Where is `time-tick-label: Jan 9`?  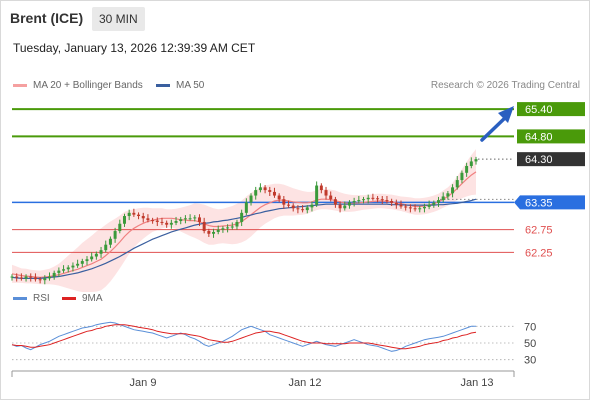
time-tick-label: Jan 9 is located at coordinates (143, 383).